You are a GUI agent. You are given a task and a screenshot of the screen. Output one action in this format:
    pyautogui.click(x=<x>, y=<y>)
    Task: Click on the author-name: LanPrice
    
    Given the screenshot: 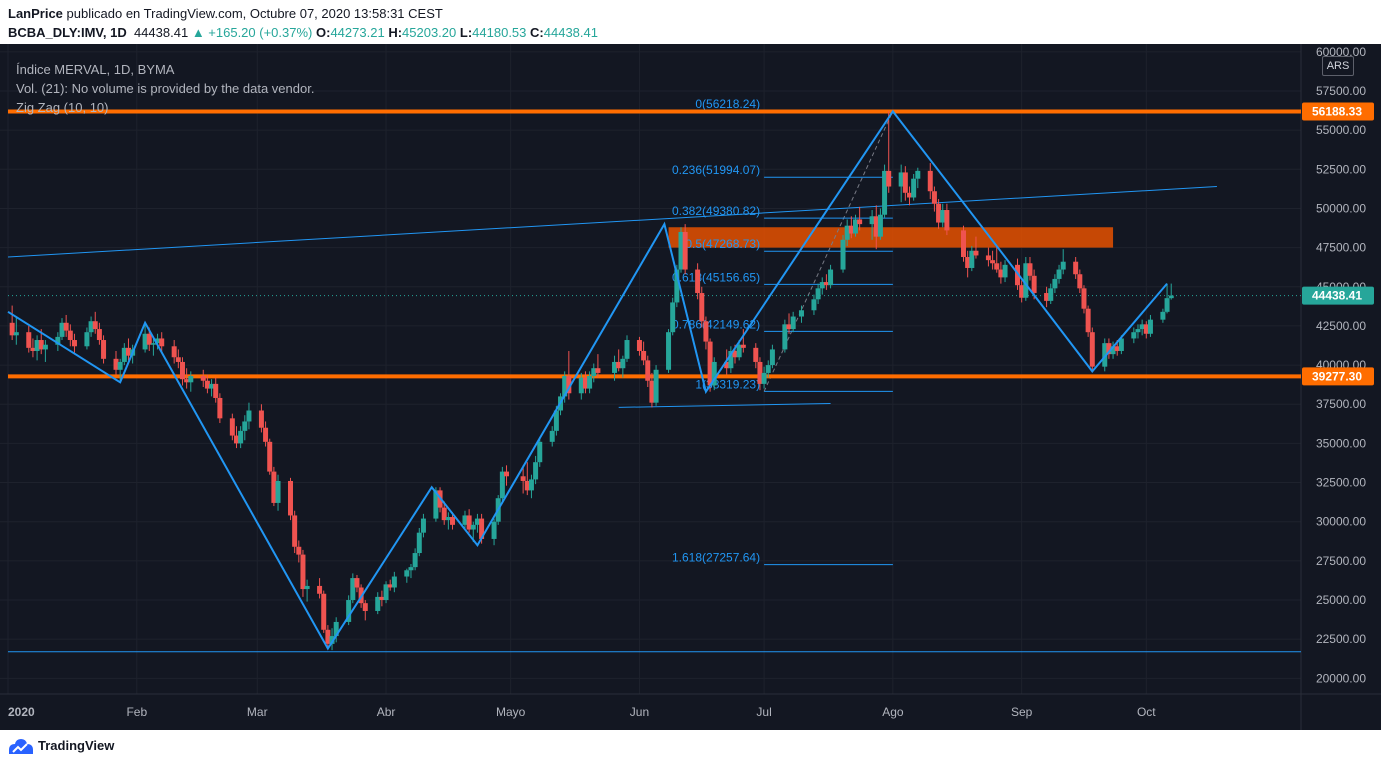 What is the action you would take?
    pyautogui.click(x=35, y=13)
    